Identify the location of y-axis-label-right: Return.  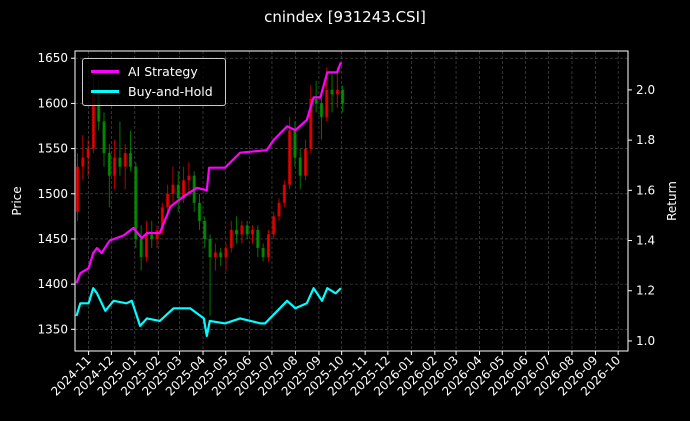
(672, 201).